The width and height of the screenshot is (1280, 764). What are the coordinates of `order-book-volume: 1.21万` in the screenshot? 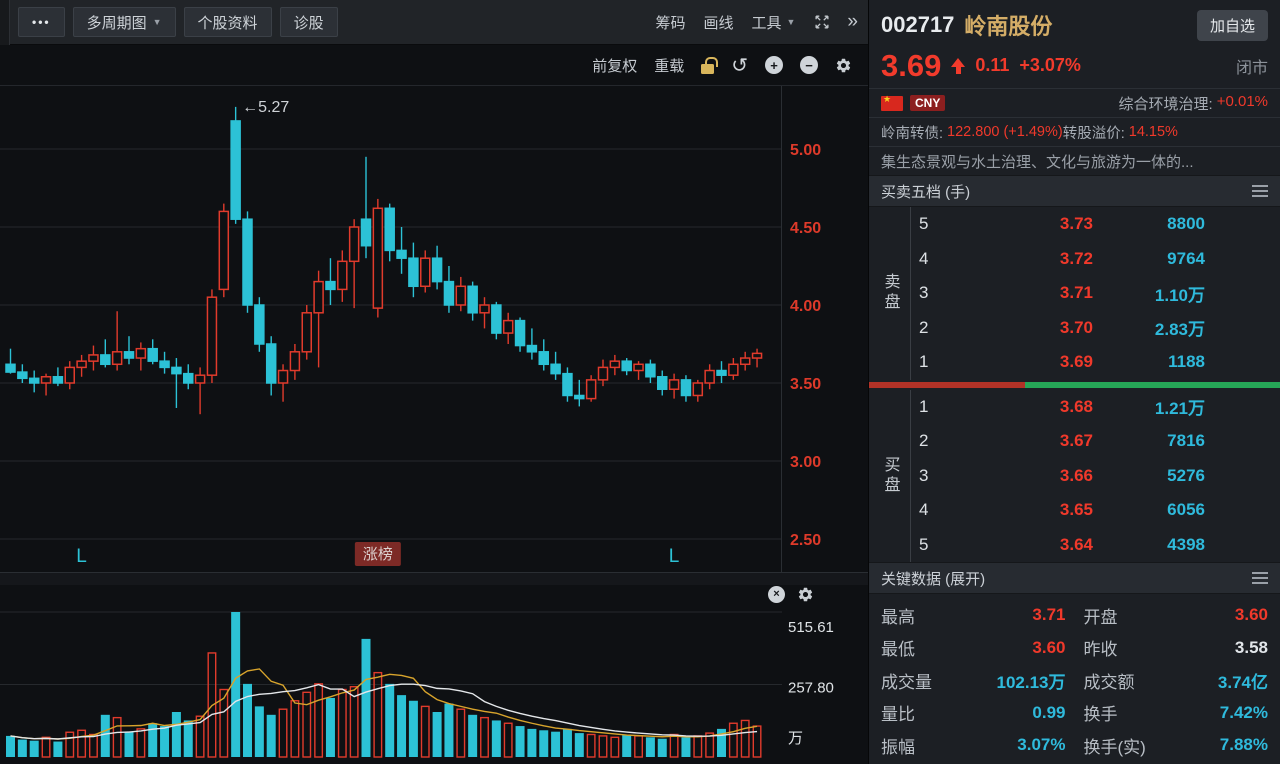 It's located at (1179, 409).